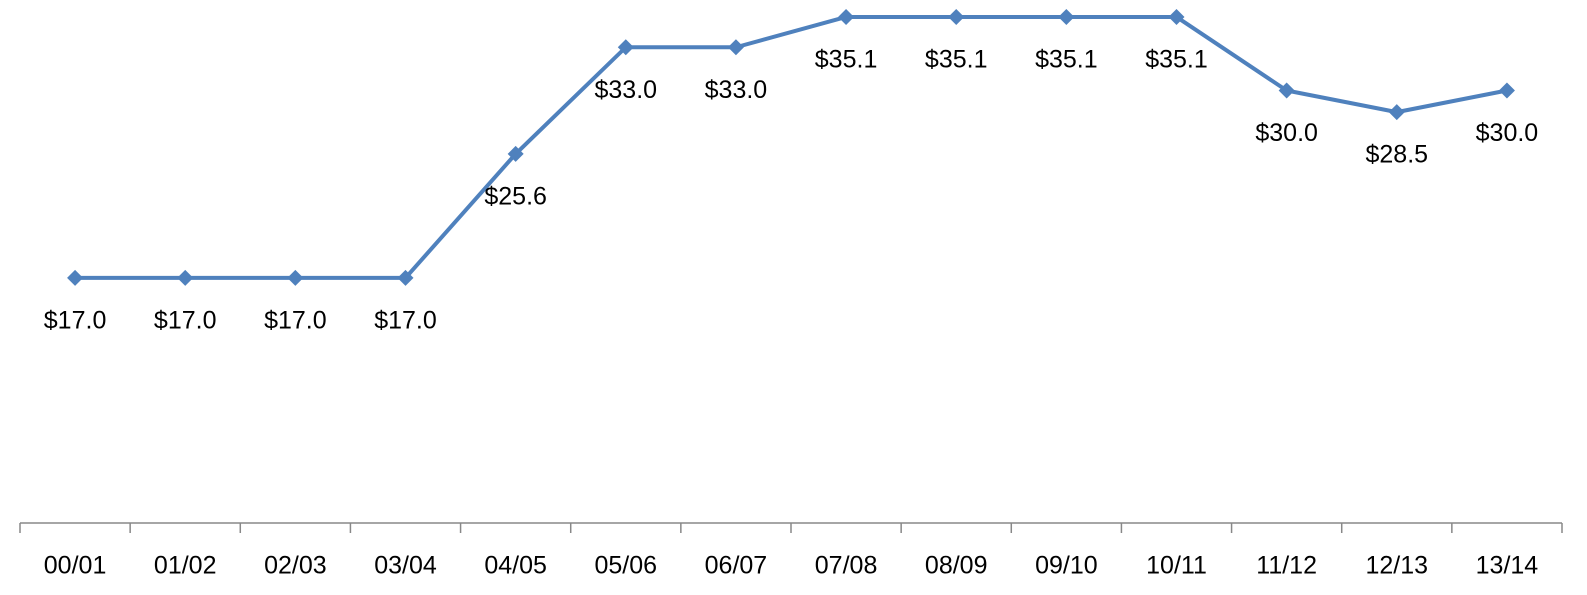 The height and width of the screenshot is (595, 1587). What do you see at coordinates (185, 566) in the screenshot?
I see `x-tick-label: 01/02` at bounding box center [185, 566].